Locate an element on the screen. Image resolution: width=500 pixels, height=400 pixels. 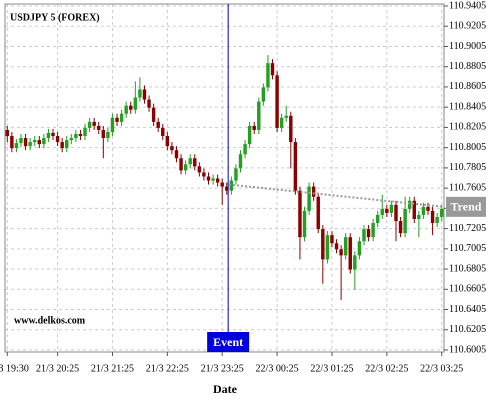
y-tick-label: 110.8605 is located at coordinates (467, 86).